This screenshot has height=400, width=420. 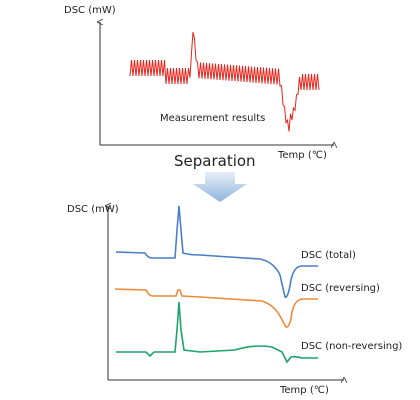 What do you see at coordinates (217, 332) in the screenshot?
I see `non-reversing-curve` at bounding box center [217, 332].